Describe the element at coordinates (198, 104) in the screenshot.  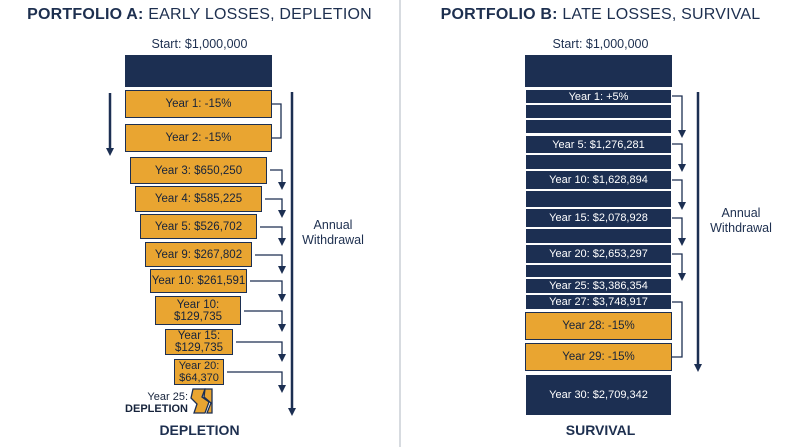
I see `portfolio-a-box: Year 1: -15%` at that location.